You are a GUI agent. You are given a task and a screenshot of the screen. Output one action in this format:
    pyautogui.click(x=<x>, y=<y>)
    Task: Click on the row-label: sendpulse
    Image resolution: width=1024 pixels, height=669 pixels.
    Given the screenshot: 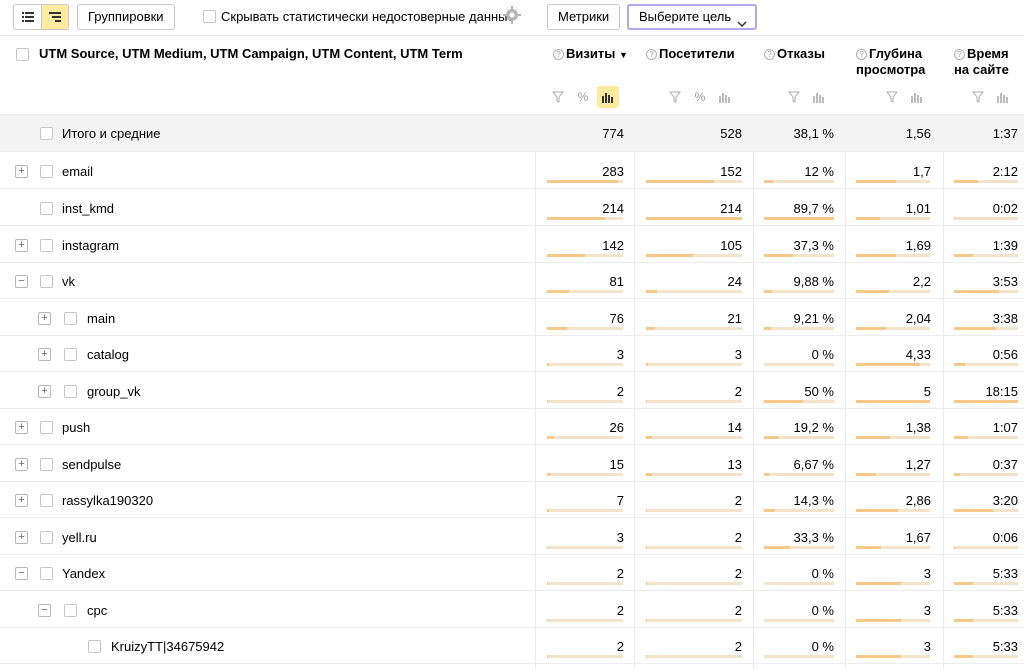 What is the action you would take?
    pyautogui.click(x=92, y=464)
    